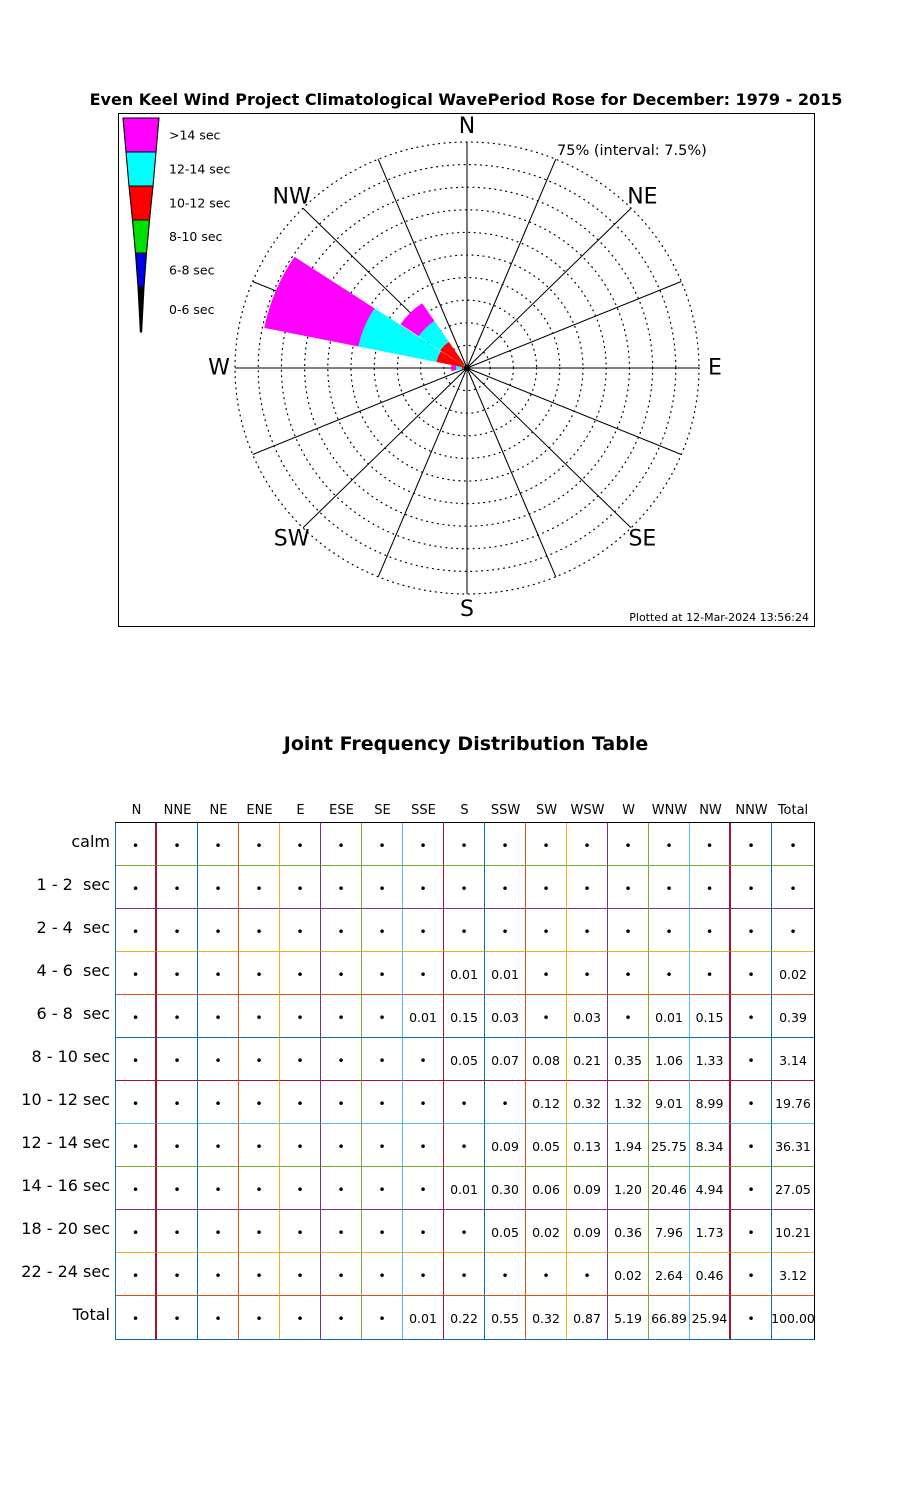  I want to click on rose-center-dot, so click(467, 368).